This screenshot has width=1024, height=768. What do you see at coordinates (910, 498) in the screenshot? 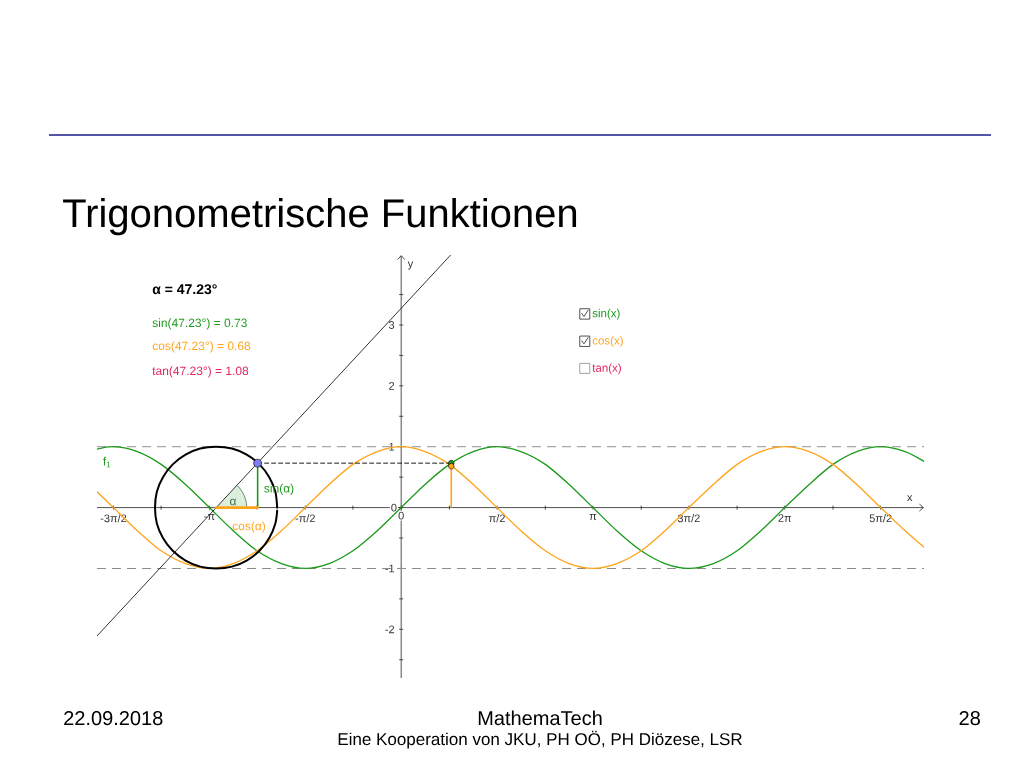
I see `x-axis-title: x` at bounding box center [910, 498].